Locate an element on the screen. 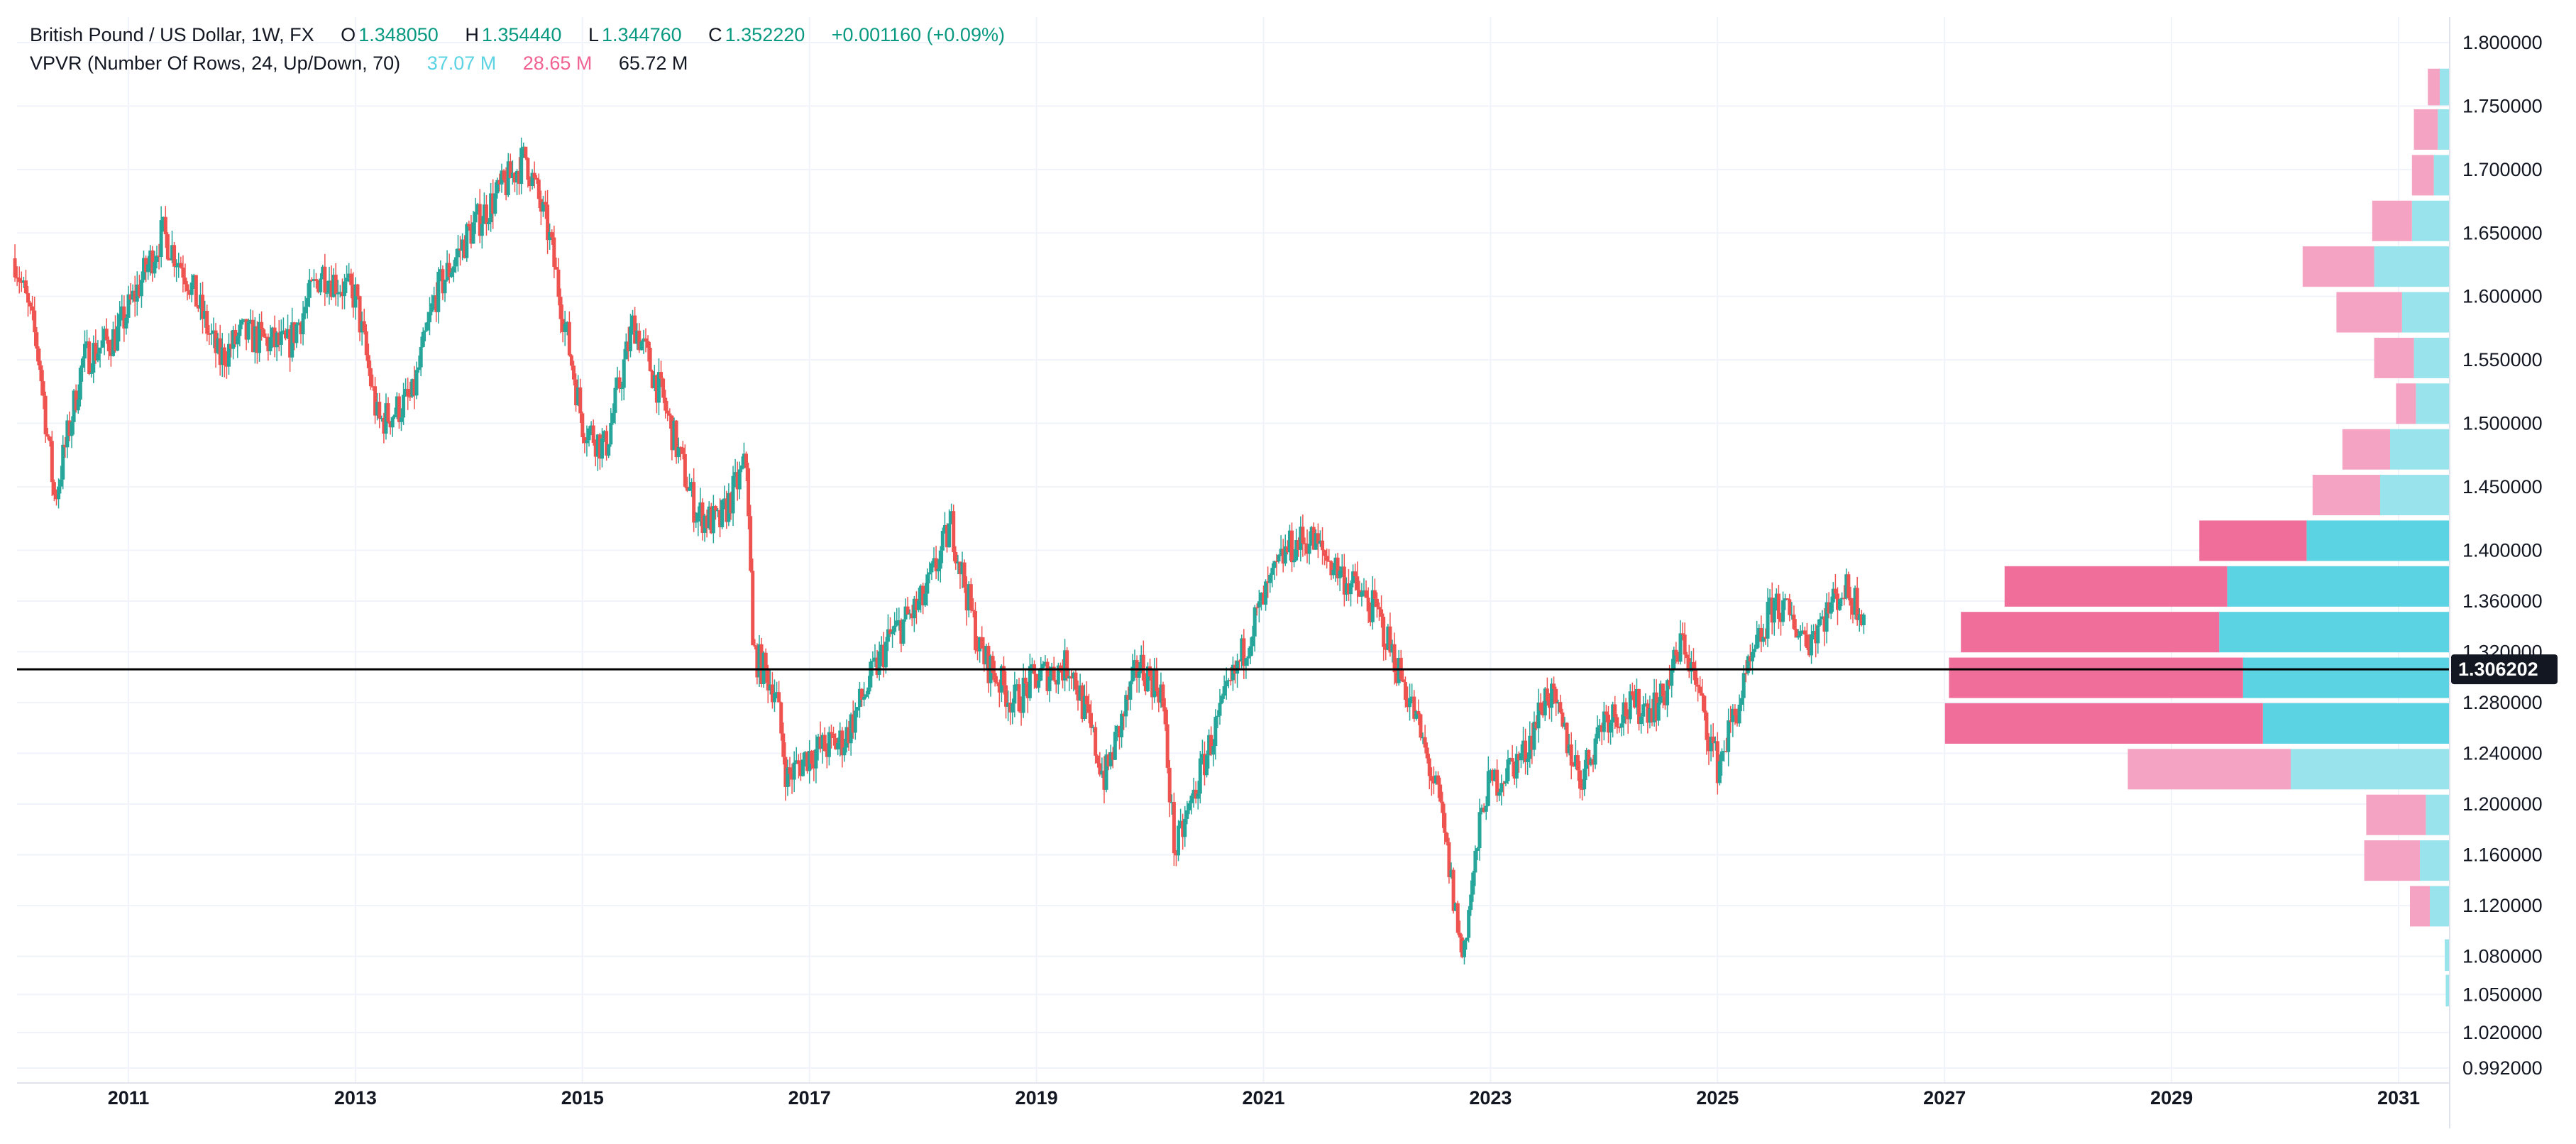  symbol-title: British Pound / US Dollar, 1W, FX is located at coordinates (172, 35).